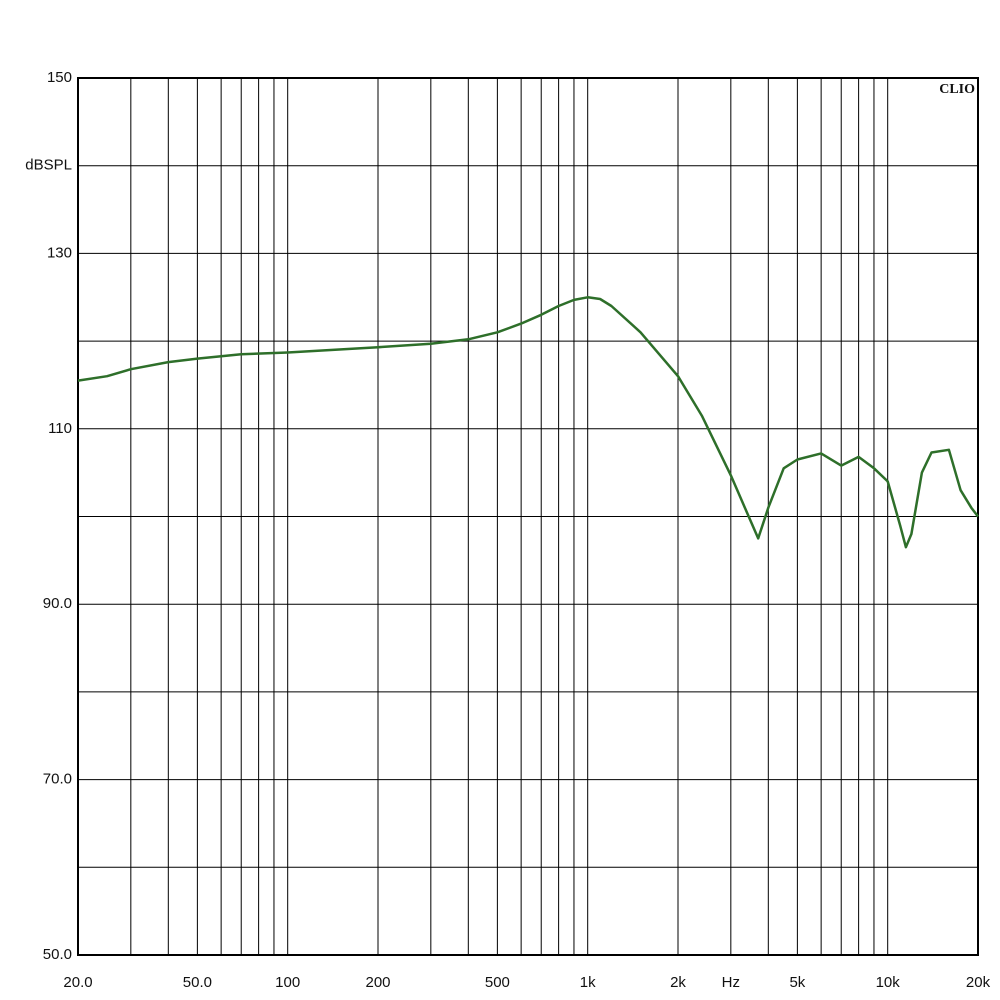  Describe the element at coordinates (797, 982) in the screenshot. I see `x-tick-label: 5k` at that location.